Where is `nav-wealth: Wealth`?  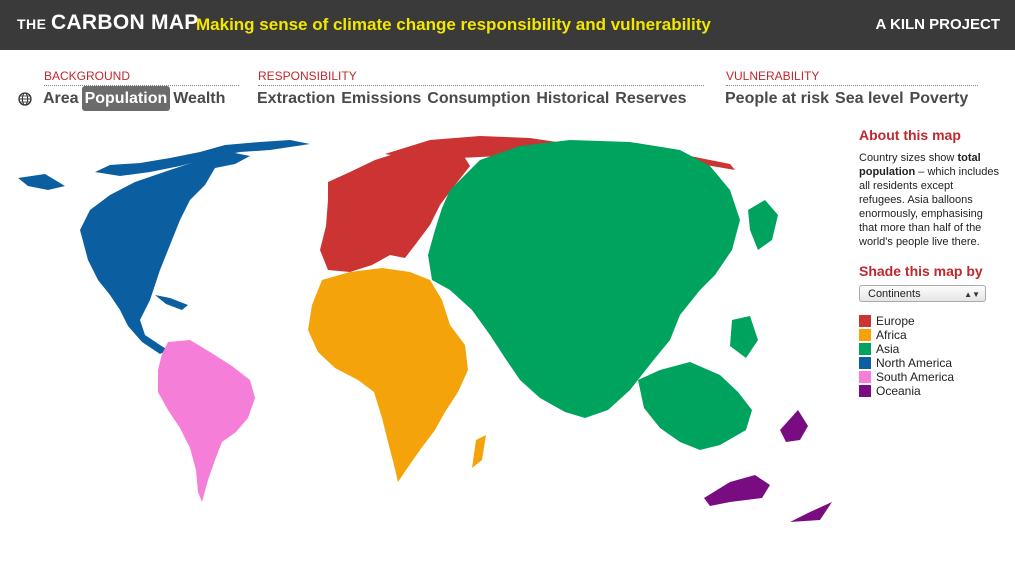
nav-wealth: Wealth is located at coordinates (199, 98).